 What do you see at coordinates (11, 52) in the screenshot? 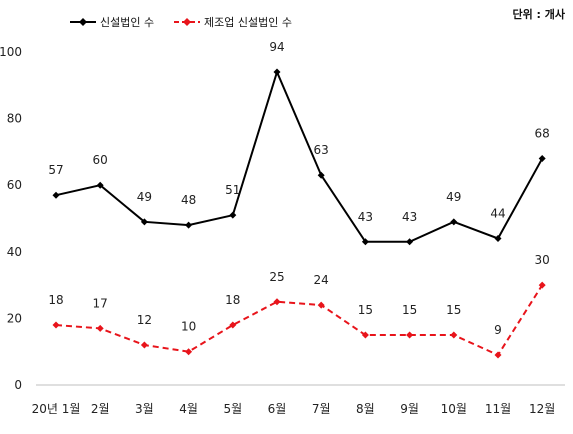
I see `y-tick-label: 100` at bounding box center [11, 52].